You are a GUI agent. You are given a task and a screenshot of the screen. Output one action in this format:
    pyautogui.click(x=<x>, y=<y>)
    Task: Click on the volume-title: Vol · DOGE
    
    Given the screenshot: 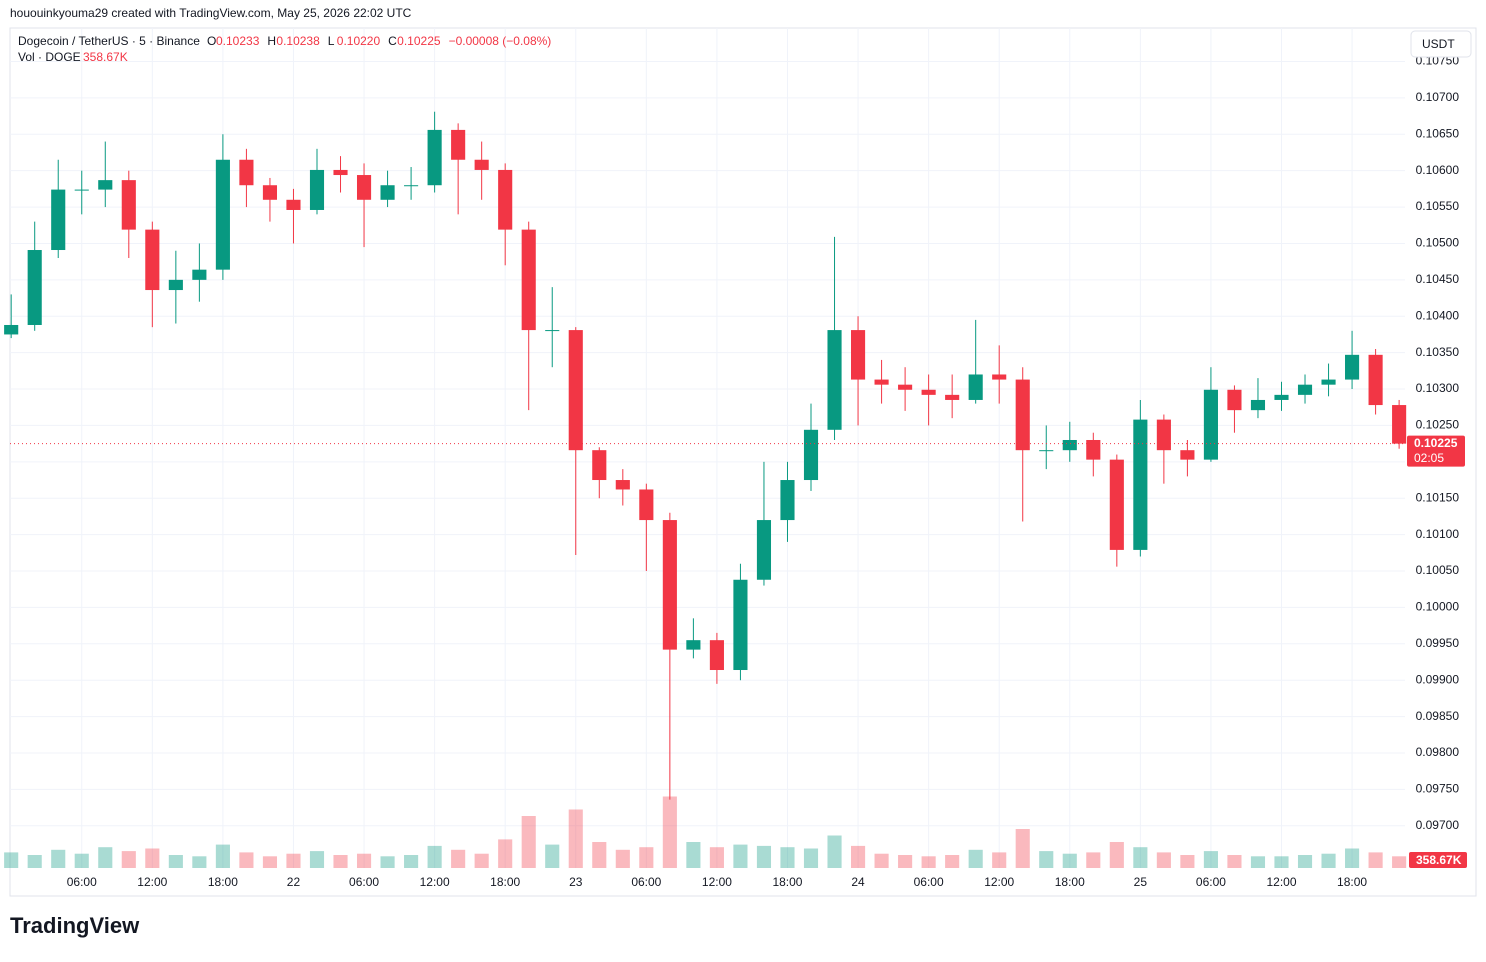 What is the action you would take?
    pyautogui.click(x=49, y=57)
    